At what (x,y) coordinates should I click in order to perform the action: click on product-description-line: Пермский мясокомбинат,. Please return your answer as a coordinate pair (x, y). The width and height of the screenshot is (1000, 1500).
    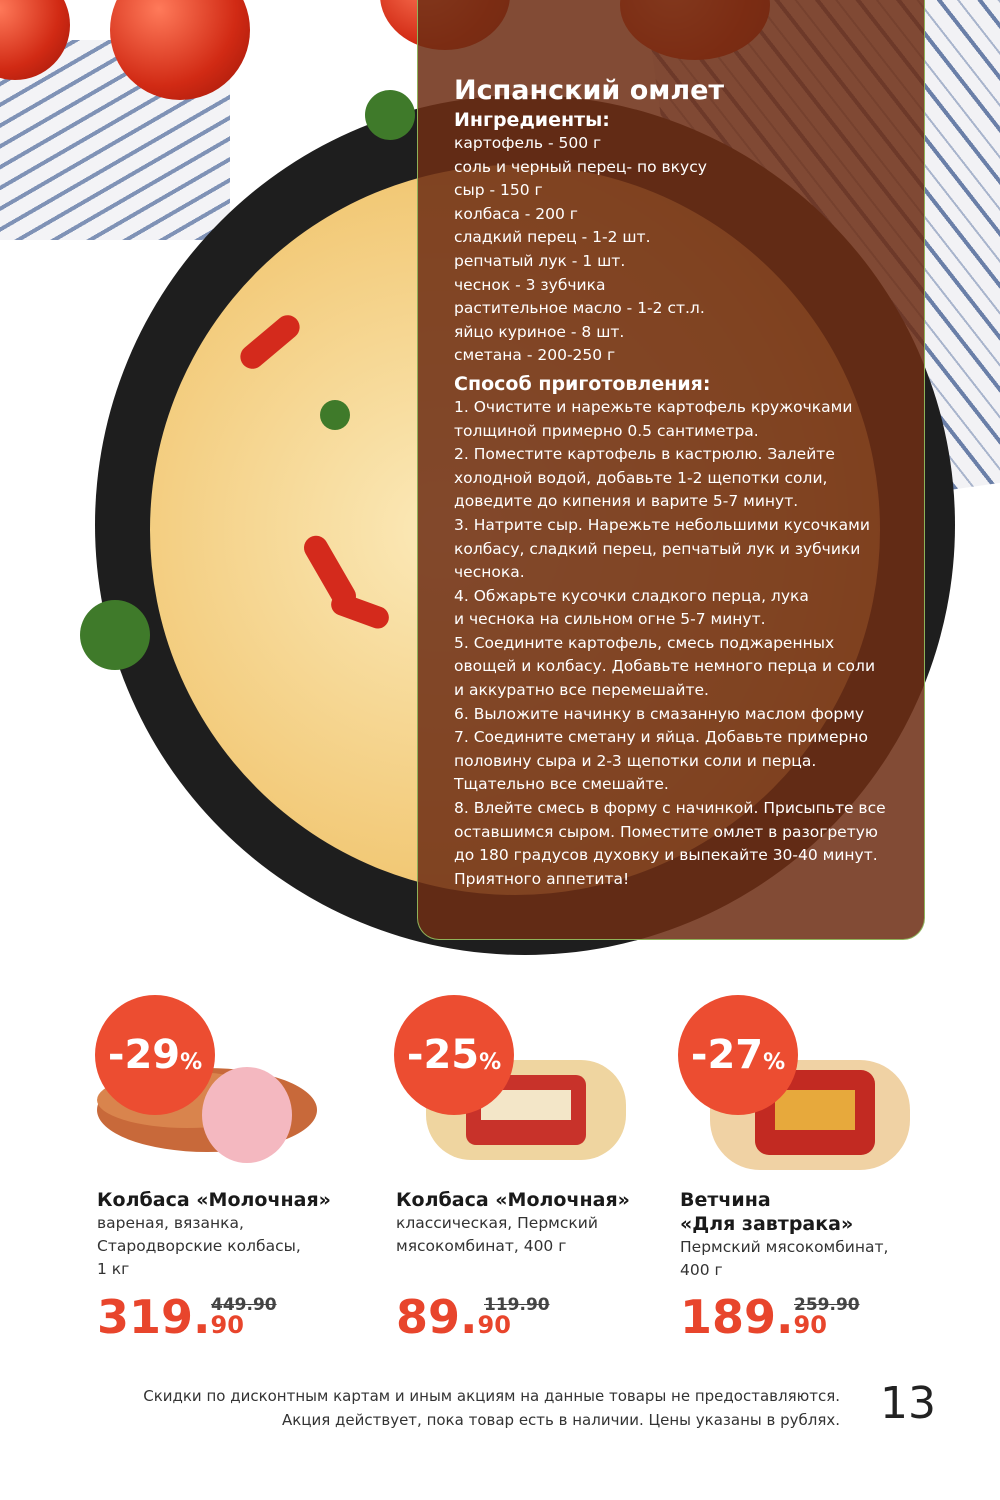
    Looking at the image, I should click on (784, 1247).